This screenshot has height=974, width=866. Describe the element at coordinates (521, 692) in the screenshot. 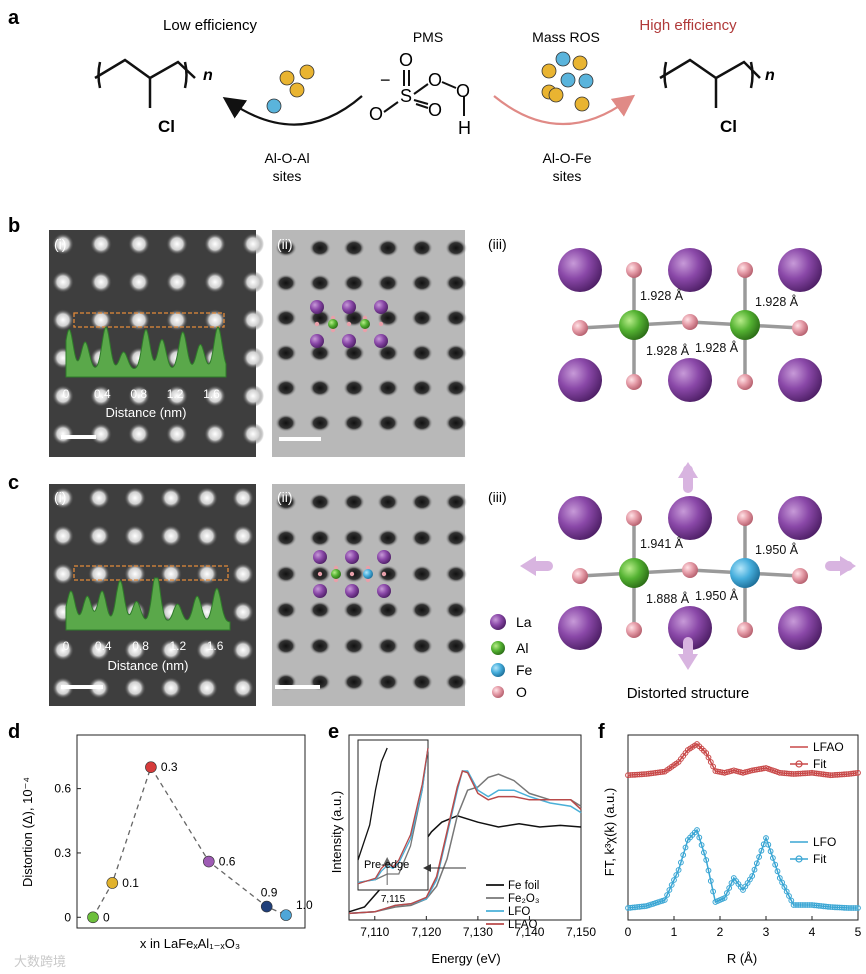

I see `legend-o: O` at that location.